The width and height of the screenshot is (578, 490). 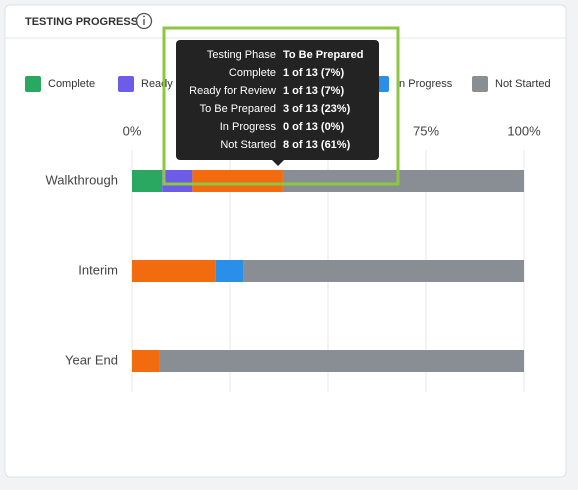 What do you see at coordinates (523, 84) in the screenshot?
I see `legend-label: Not Started` at bounding box center [523, 84].